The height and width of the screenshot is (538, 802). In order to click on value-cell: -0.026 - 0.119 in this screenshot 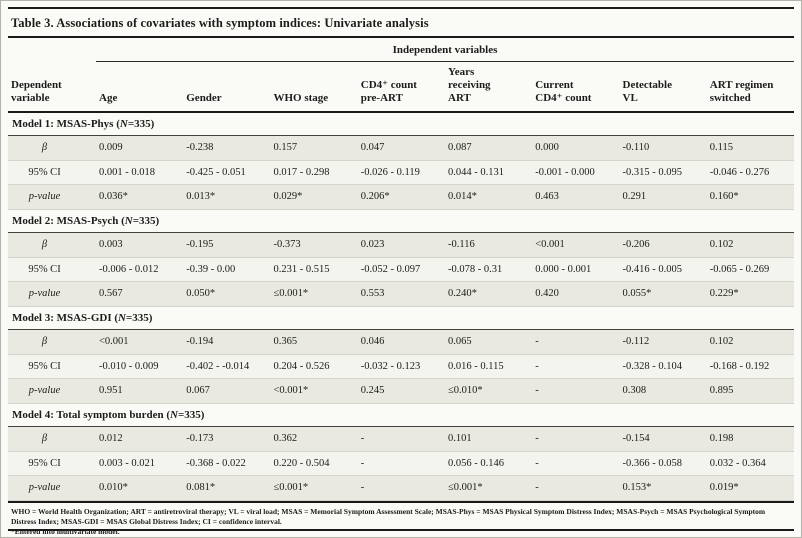, I will do `click(401, 173)`.